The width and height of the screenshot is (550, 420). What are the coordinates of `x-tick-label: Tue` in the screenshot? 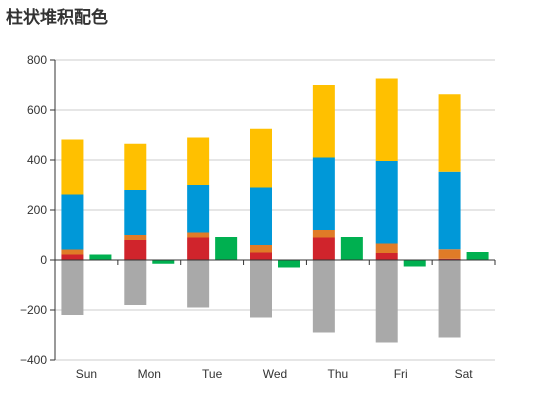 It's located at (212, 374).